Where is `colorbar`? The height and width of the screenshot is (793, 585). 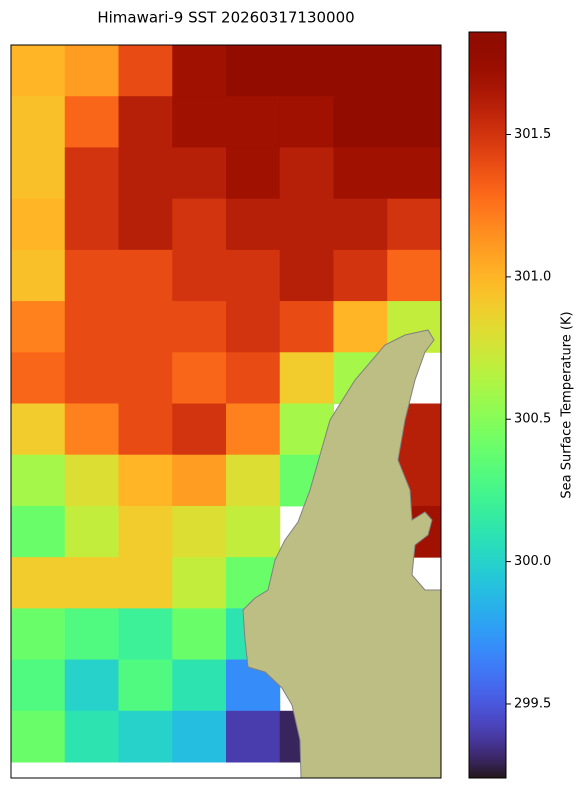 colorbar is located at coordinates (487, 405).